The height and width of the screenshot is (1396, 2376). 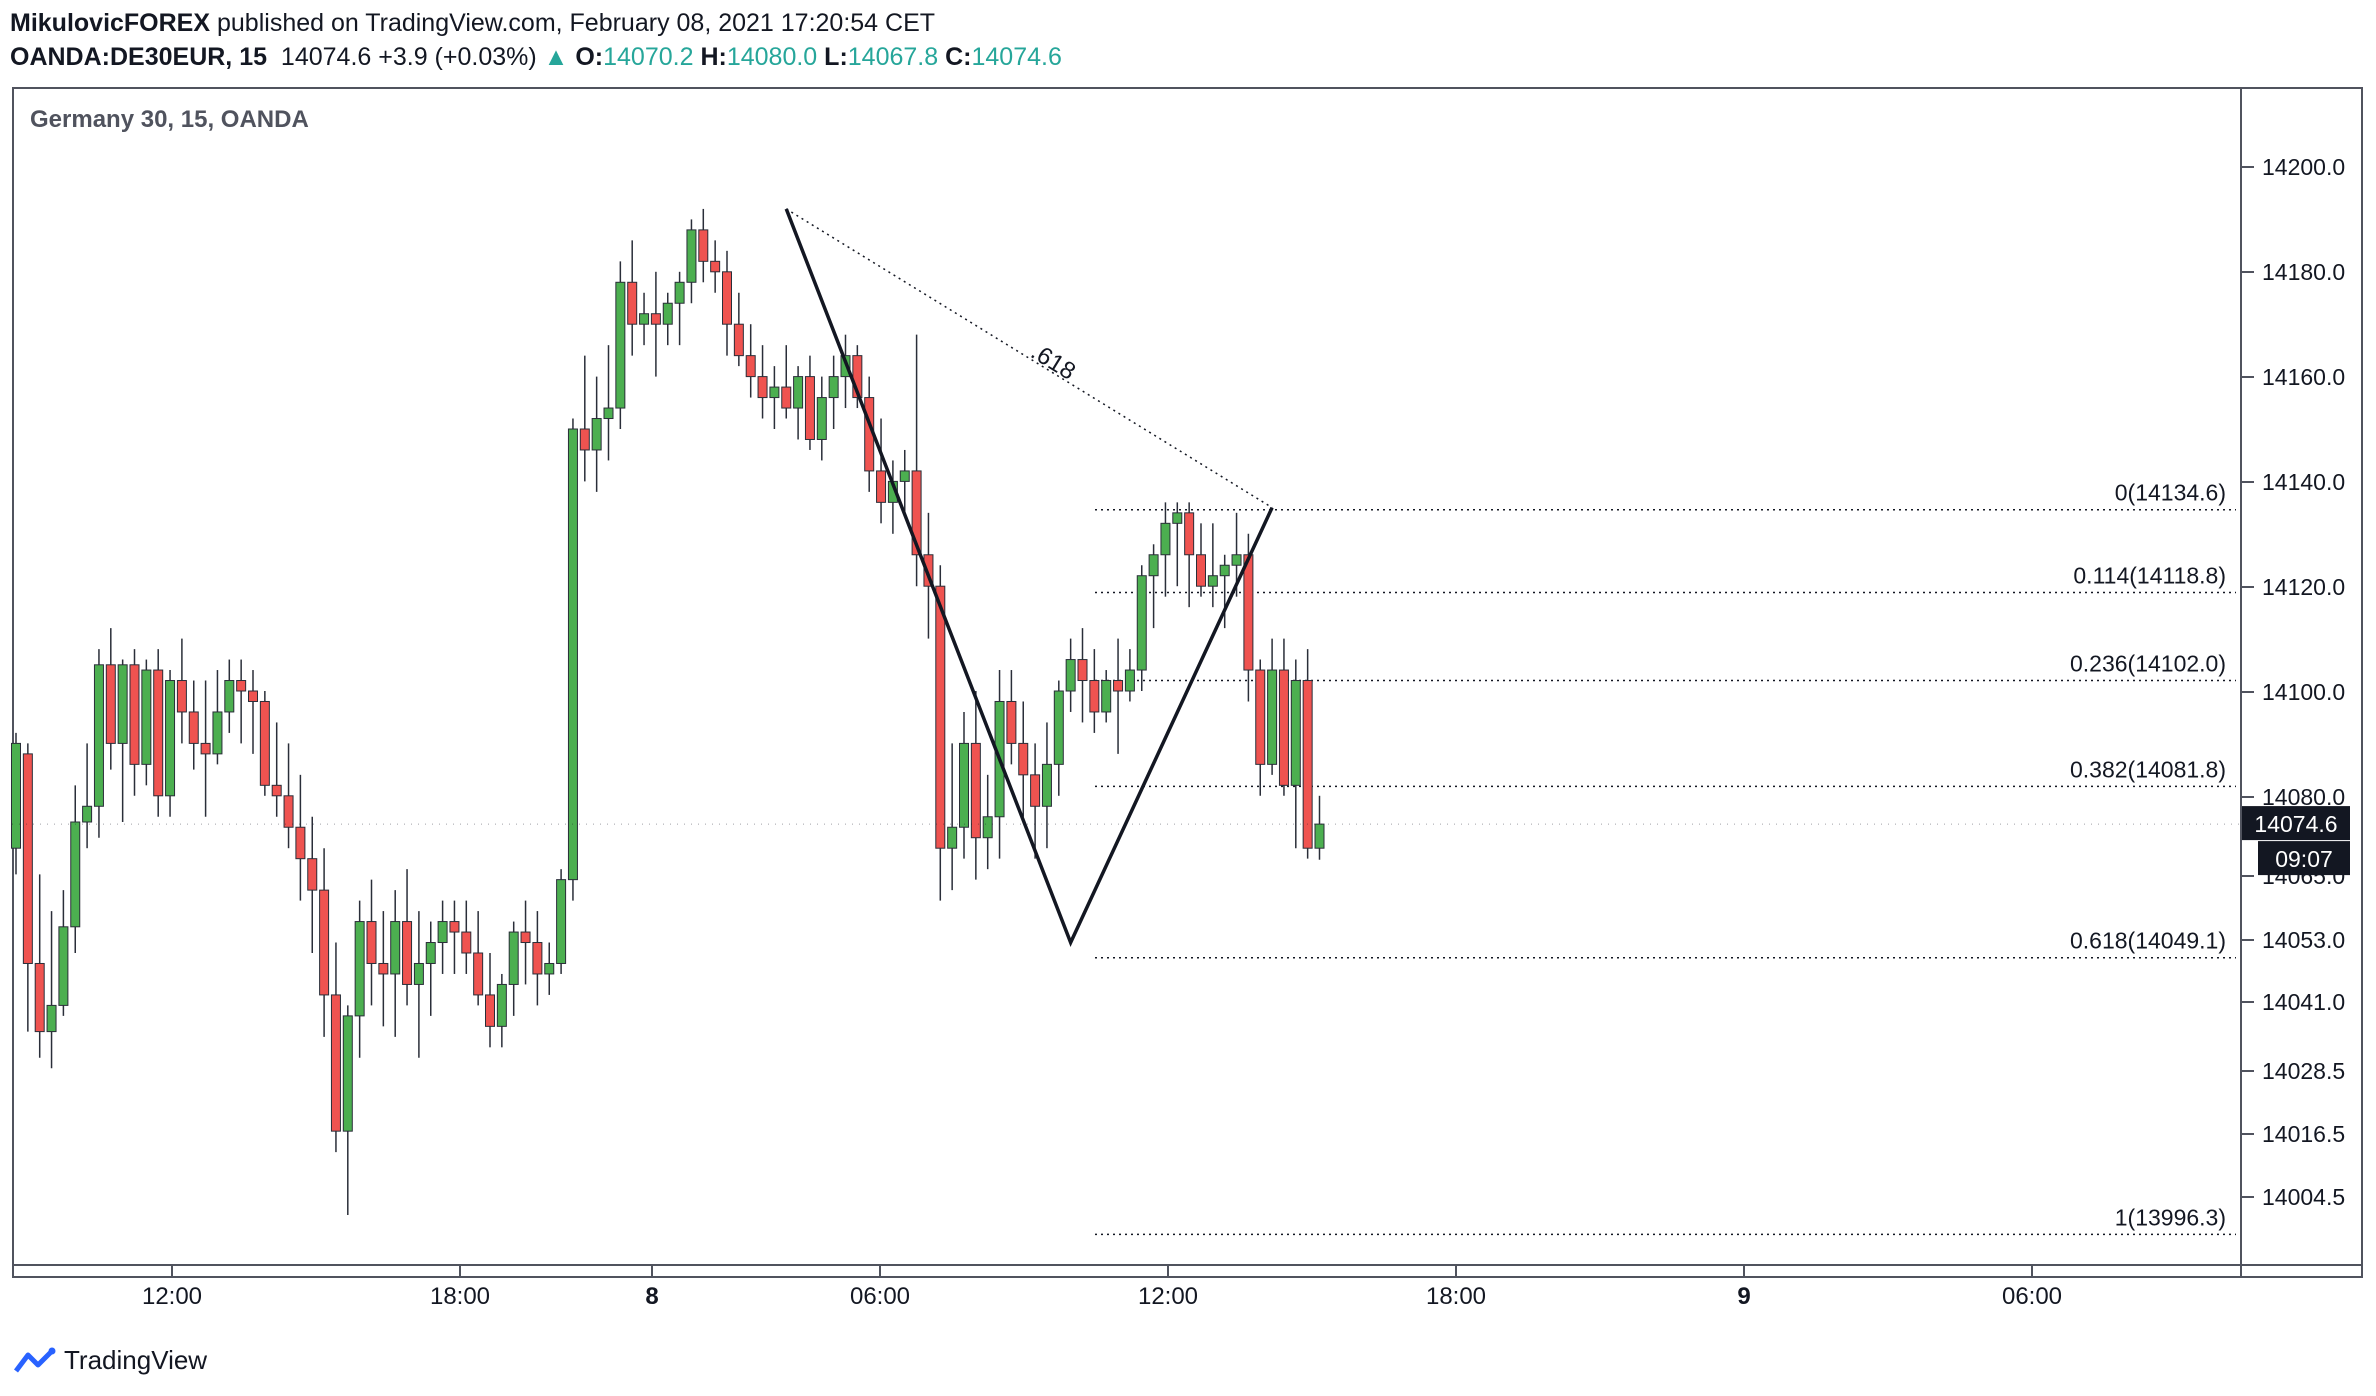 I want to click on author-name: MikulovicFOREX, so click(x=110, y=23).